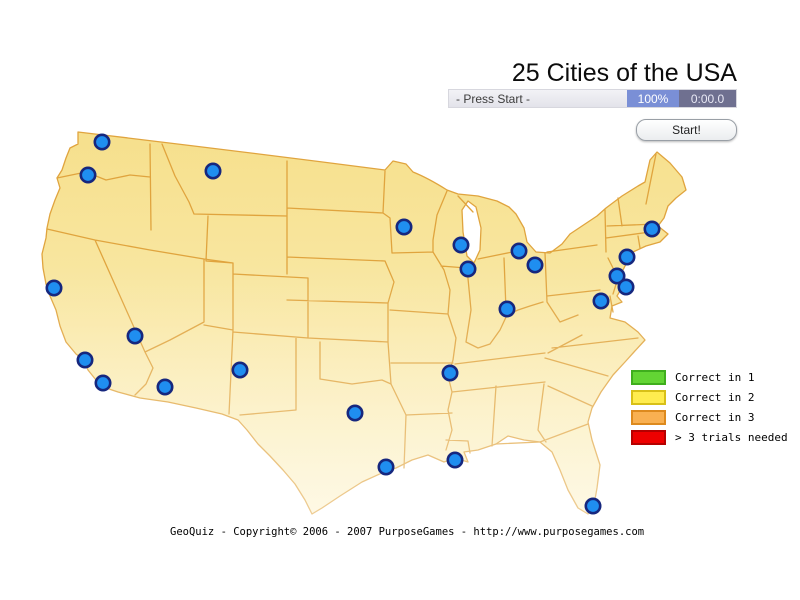  What do you see at coordinates (686, 130) in the screenshot?
I see `start-button: Start!` at bounding box center [686, 130].